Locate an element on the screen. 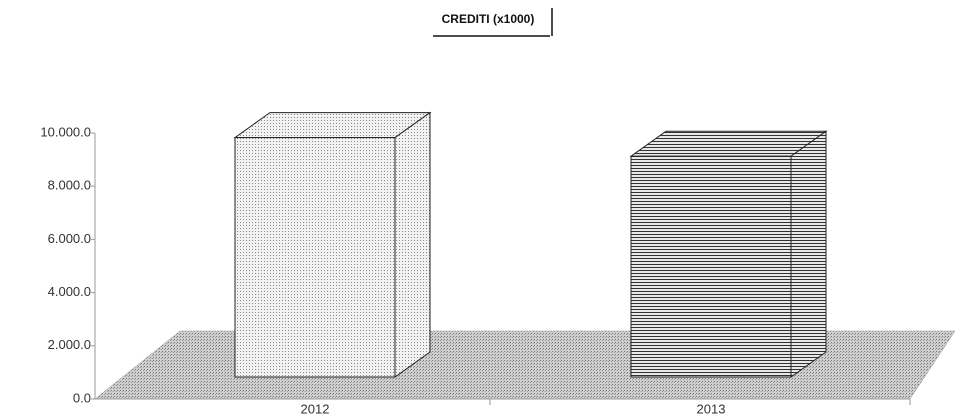  chart-title: CREDITI (x1000) is located at coordinates (488, 19).